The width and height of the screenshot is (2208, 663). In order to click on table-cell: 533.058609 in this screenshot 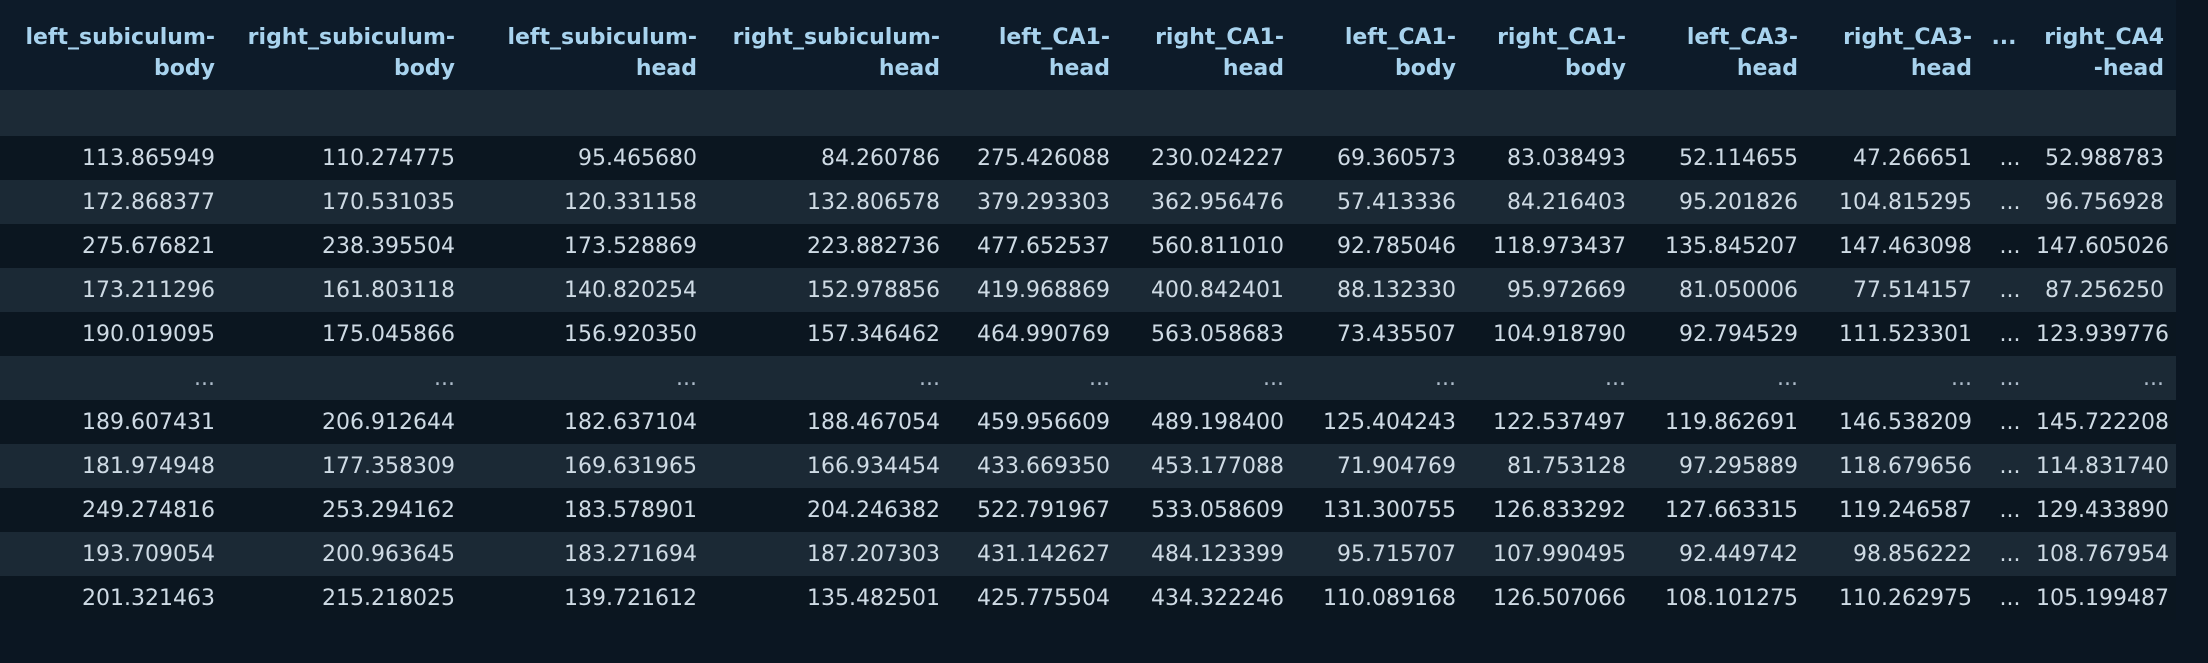, I will do `click(1209, 510)`.